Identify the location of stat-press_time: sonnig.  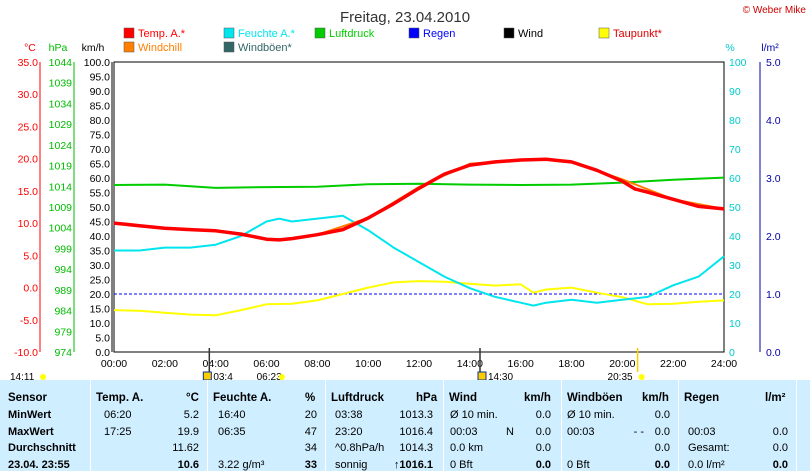
(351, 464).